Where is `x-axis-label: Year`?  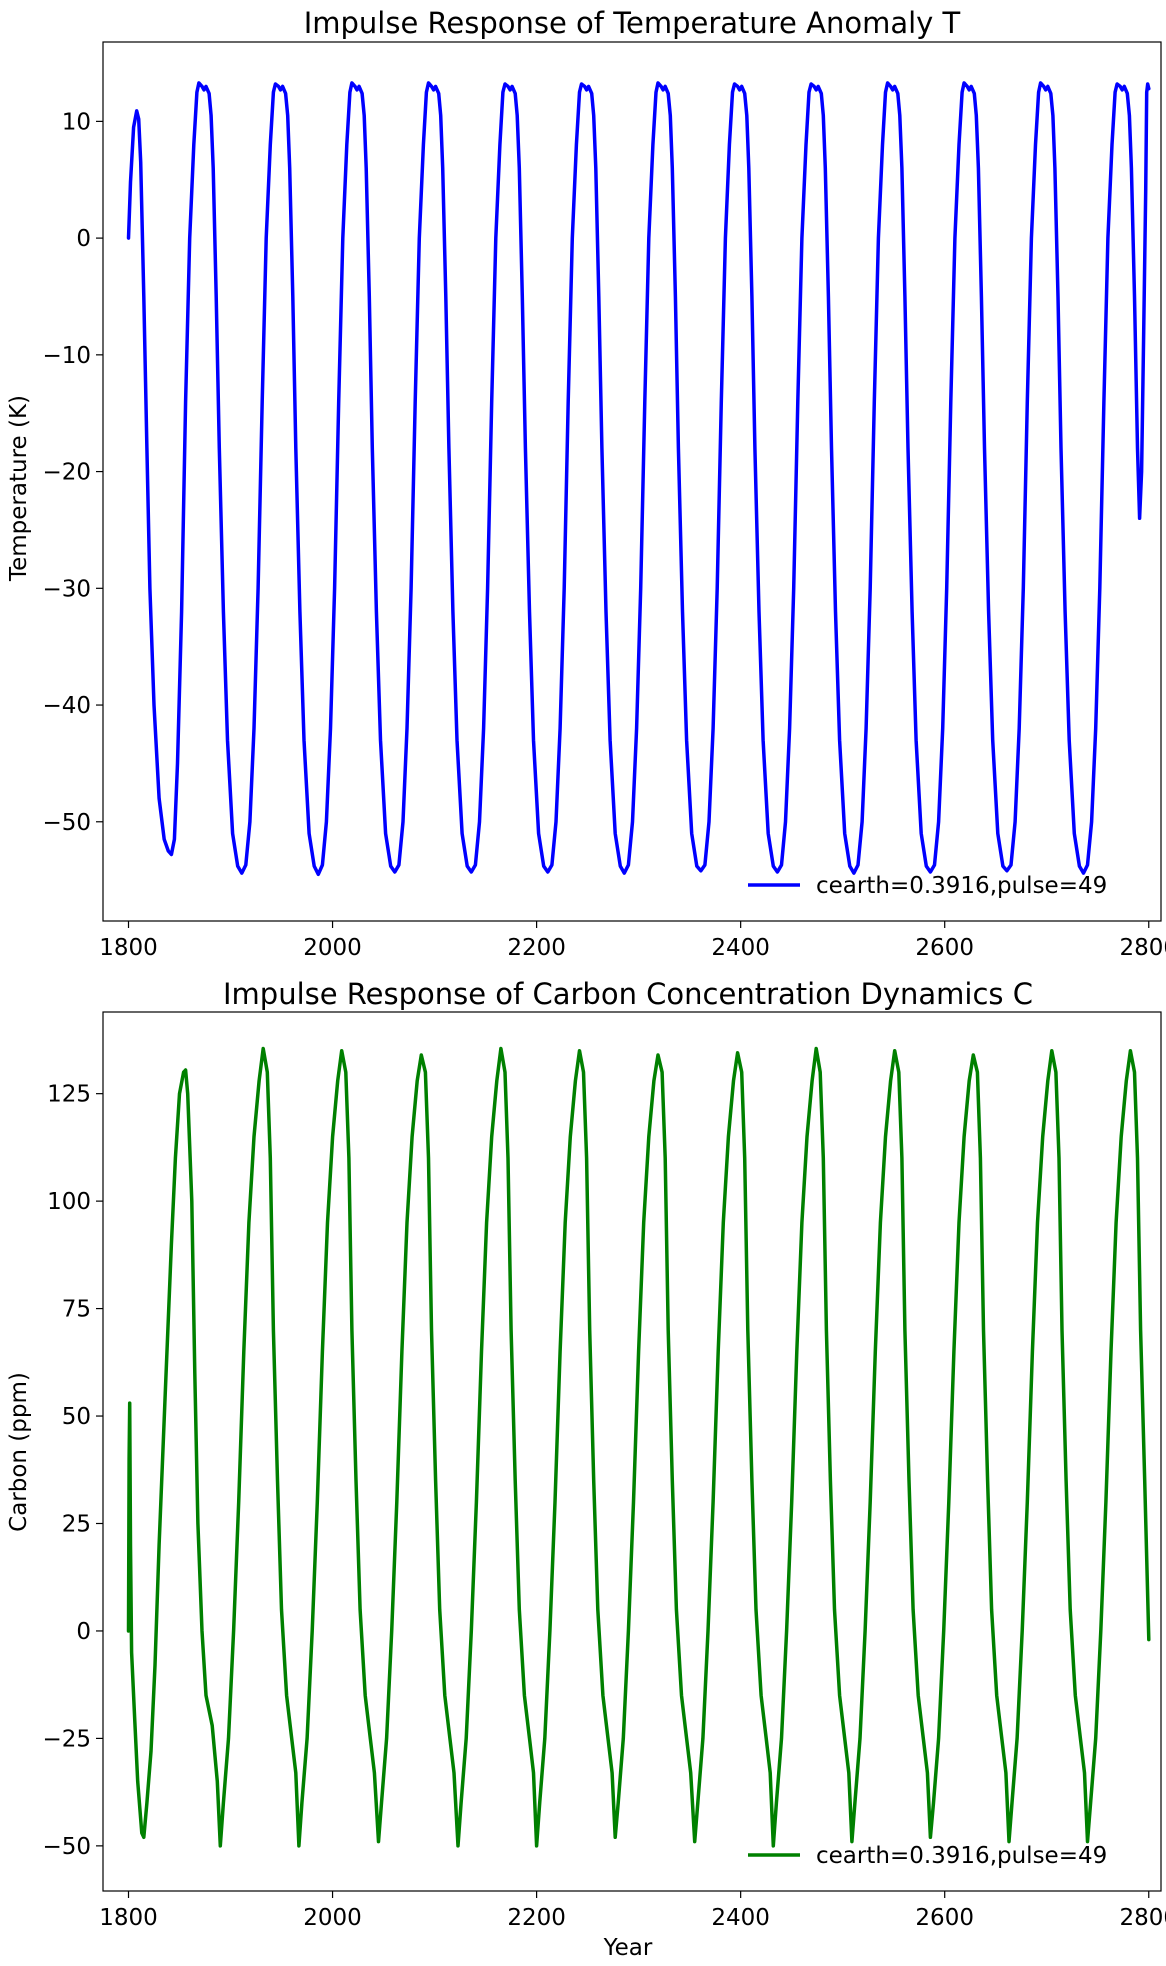 x-axis-label: Year is located at coordinates (628, 1948).